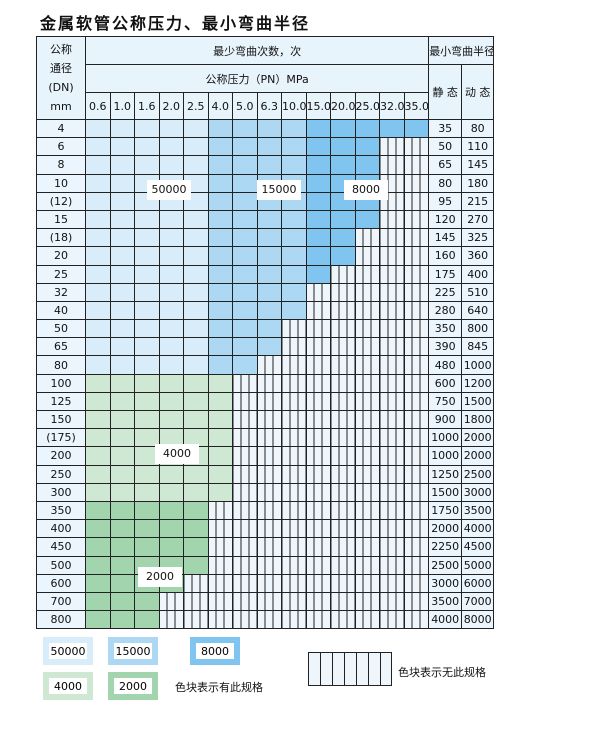  I want to click on dn-cell: 350, so click(61, 510).